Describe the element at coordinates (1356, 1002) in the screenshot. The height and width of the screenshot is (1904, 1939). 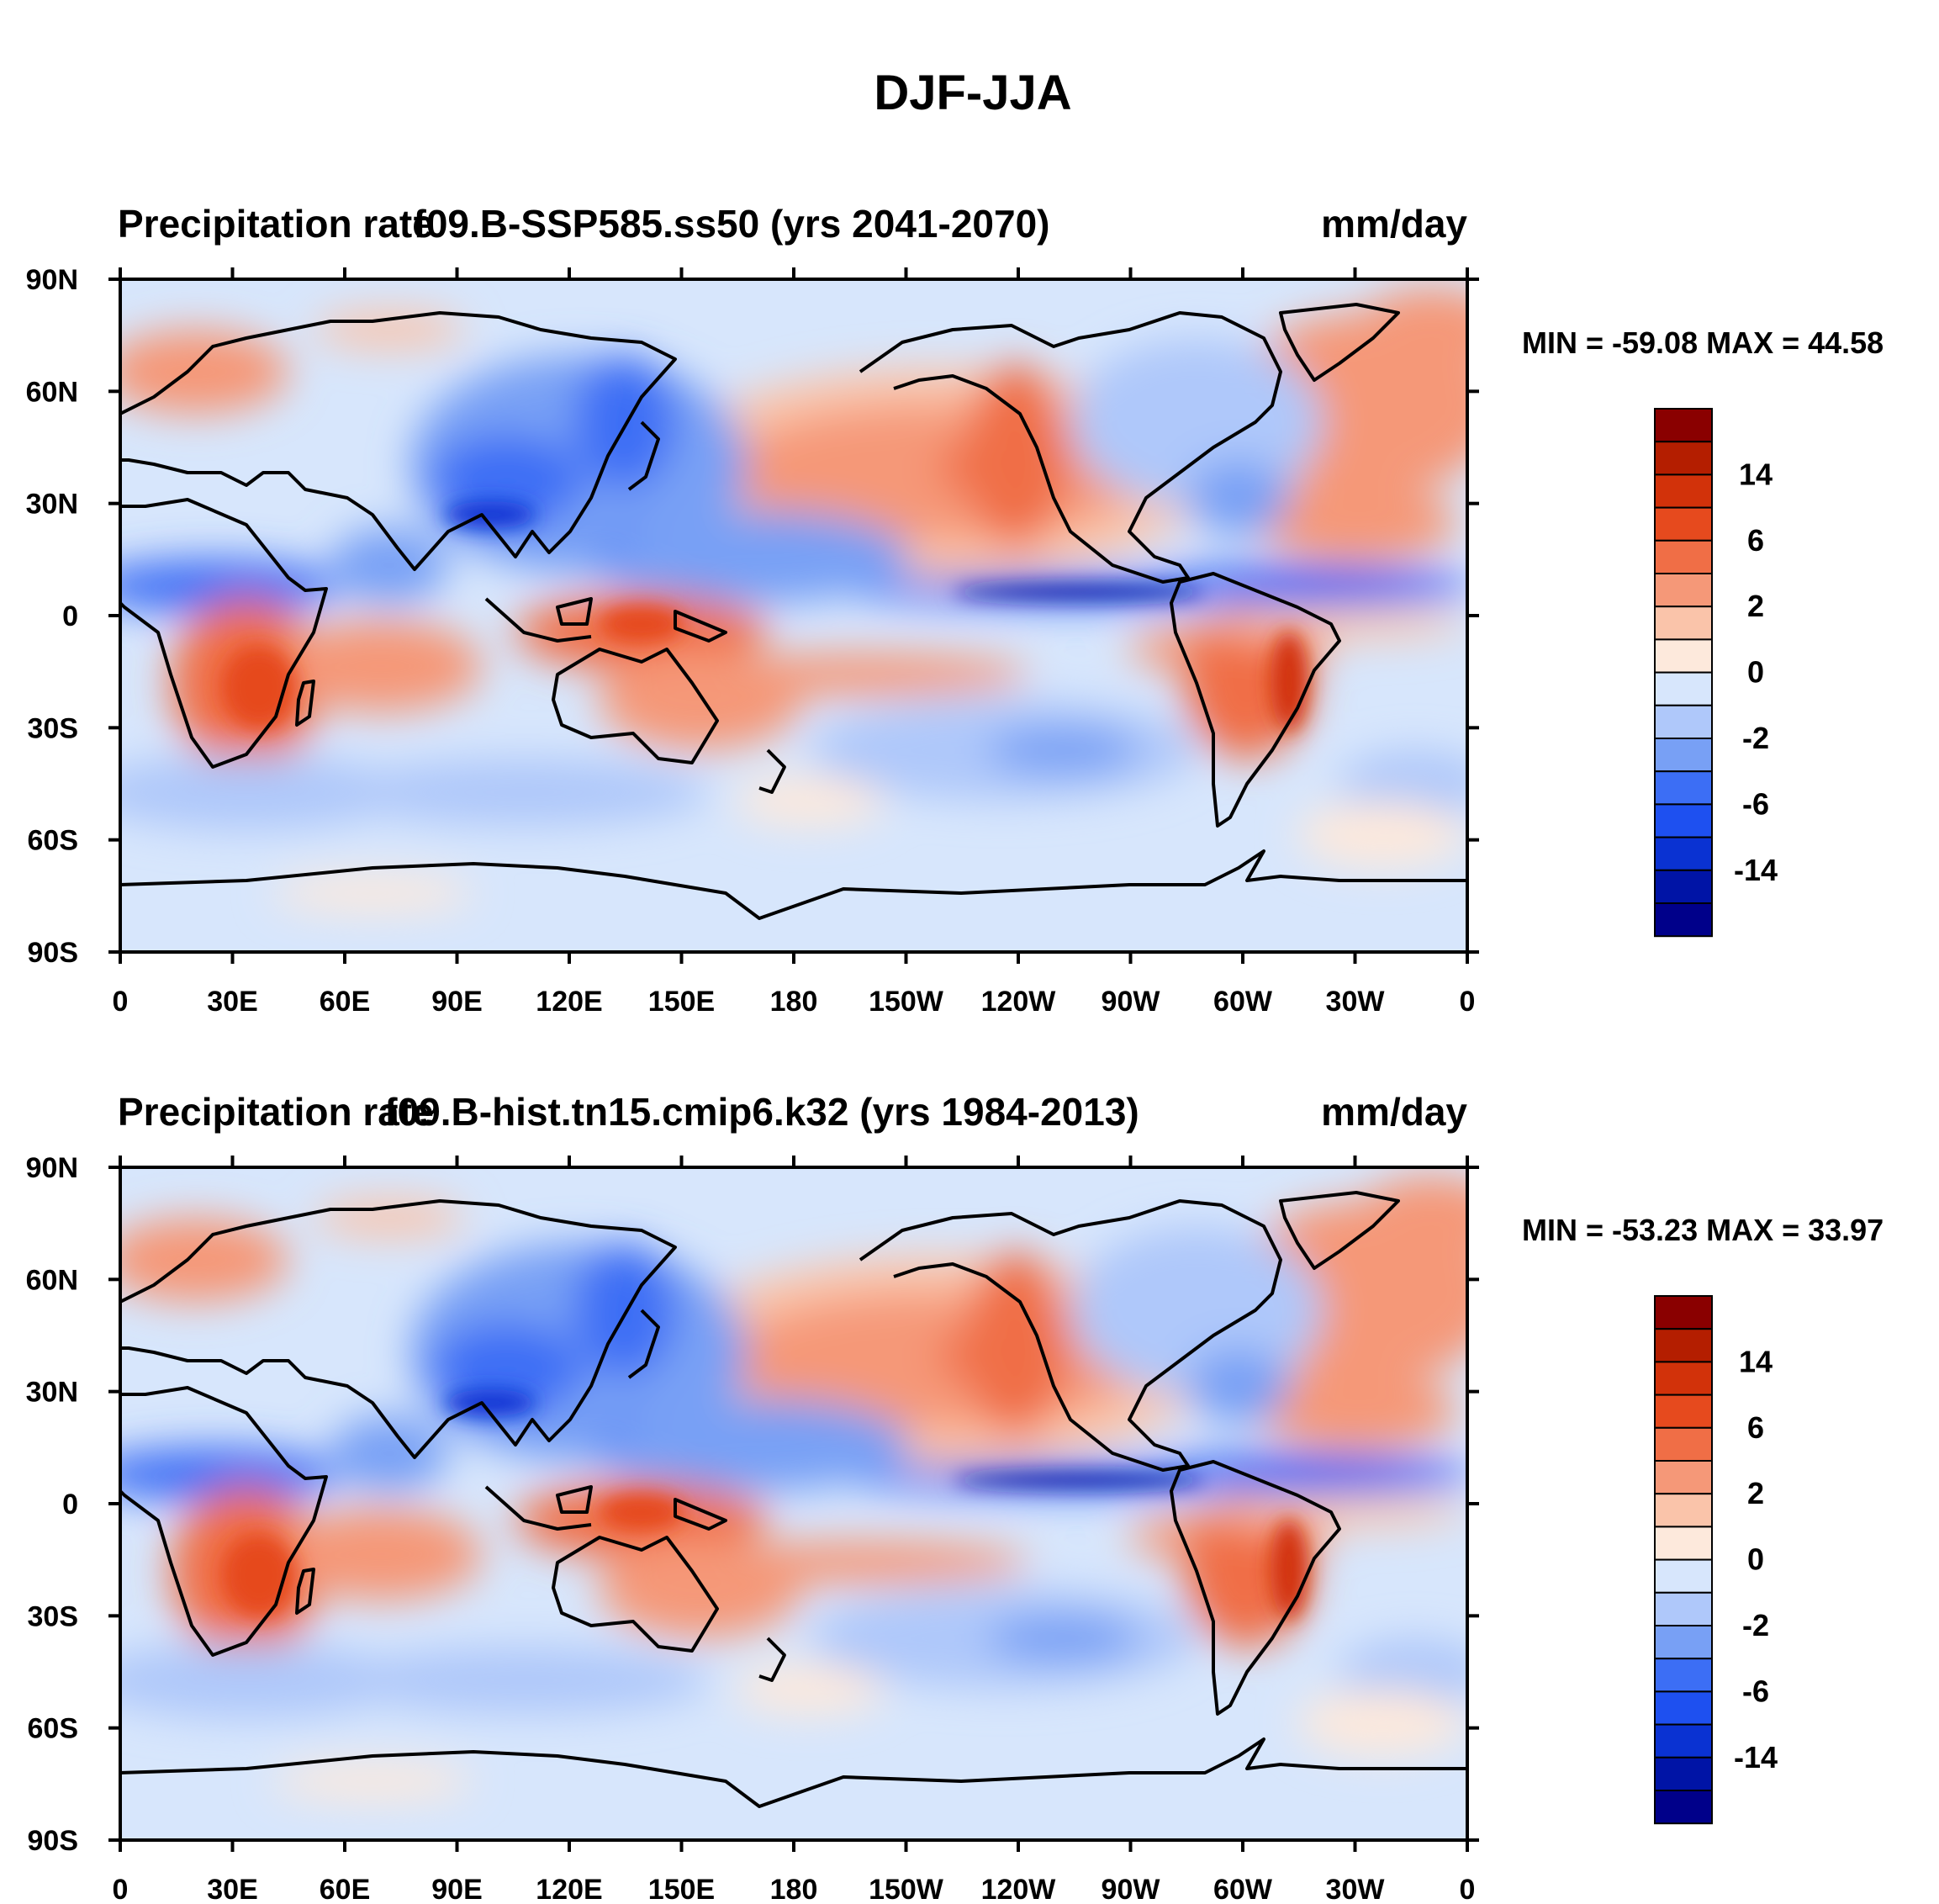
I see `lon-label-top: 30W` at that location.